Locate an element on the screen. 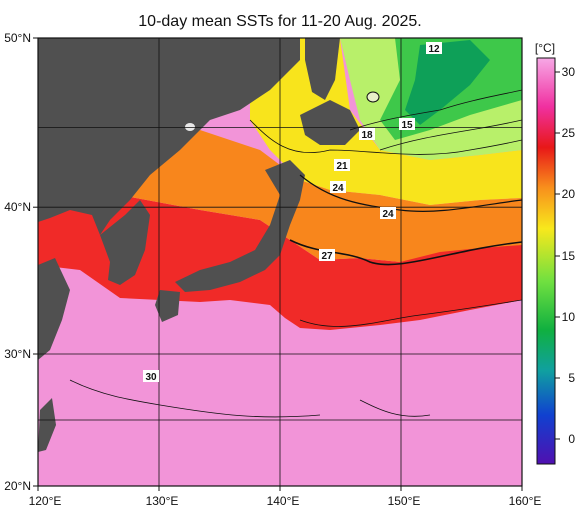 This screenshot has width=585, height=512. lon-label-130e: 130°E is located at coordinates (162, 501).